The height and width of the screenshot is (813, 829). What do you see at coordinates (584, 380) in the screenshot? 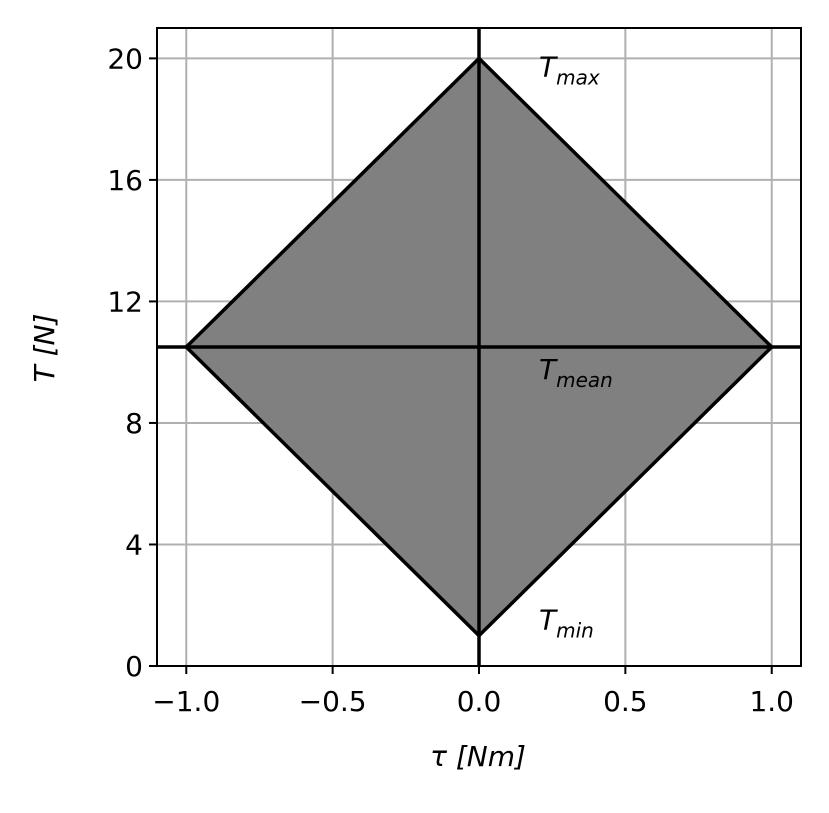
I see `annotation-subscript: mean` at bounding box center [584, 380].